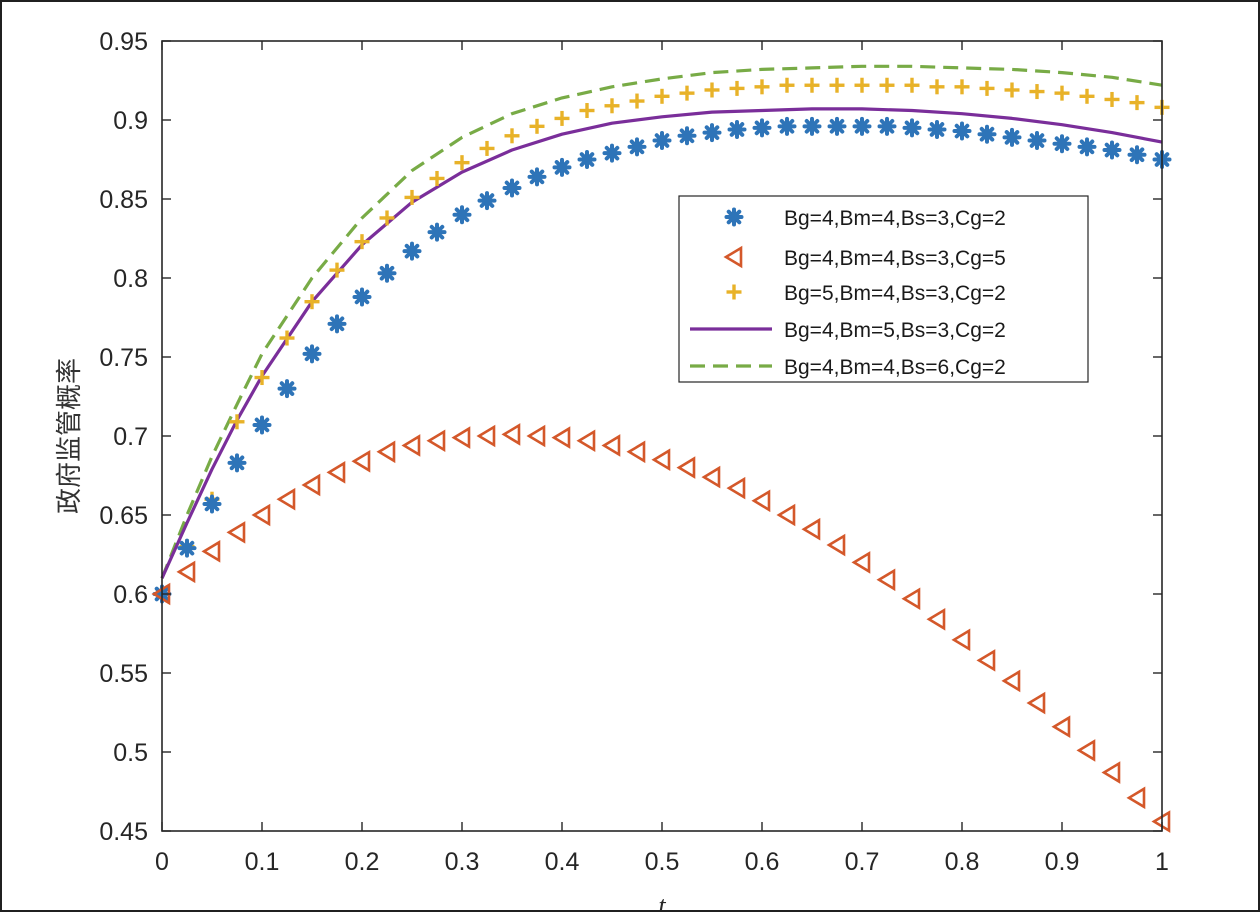 The width and height of the screenshot is (1260, 912). Describe the element at coordinates (1062, 862) in the screenshot. I see `x-tick-label: 0.9` at that location.